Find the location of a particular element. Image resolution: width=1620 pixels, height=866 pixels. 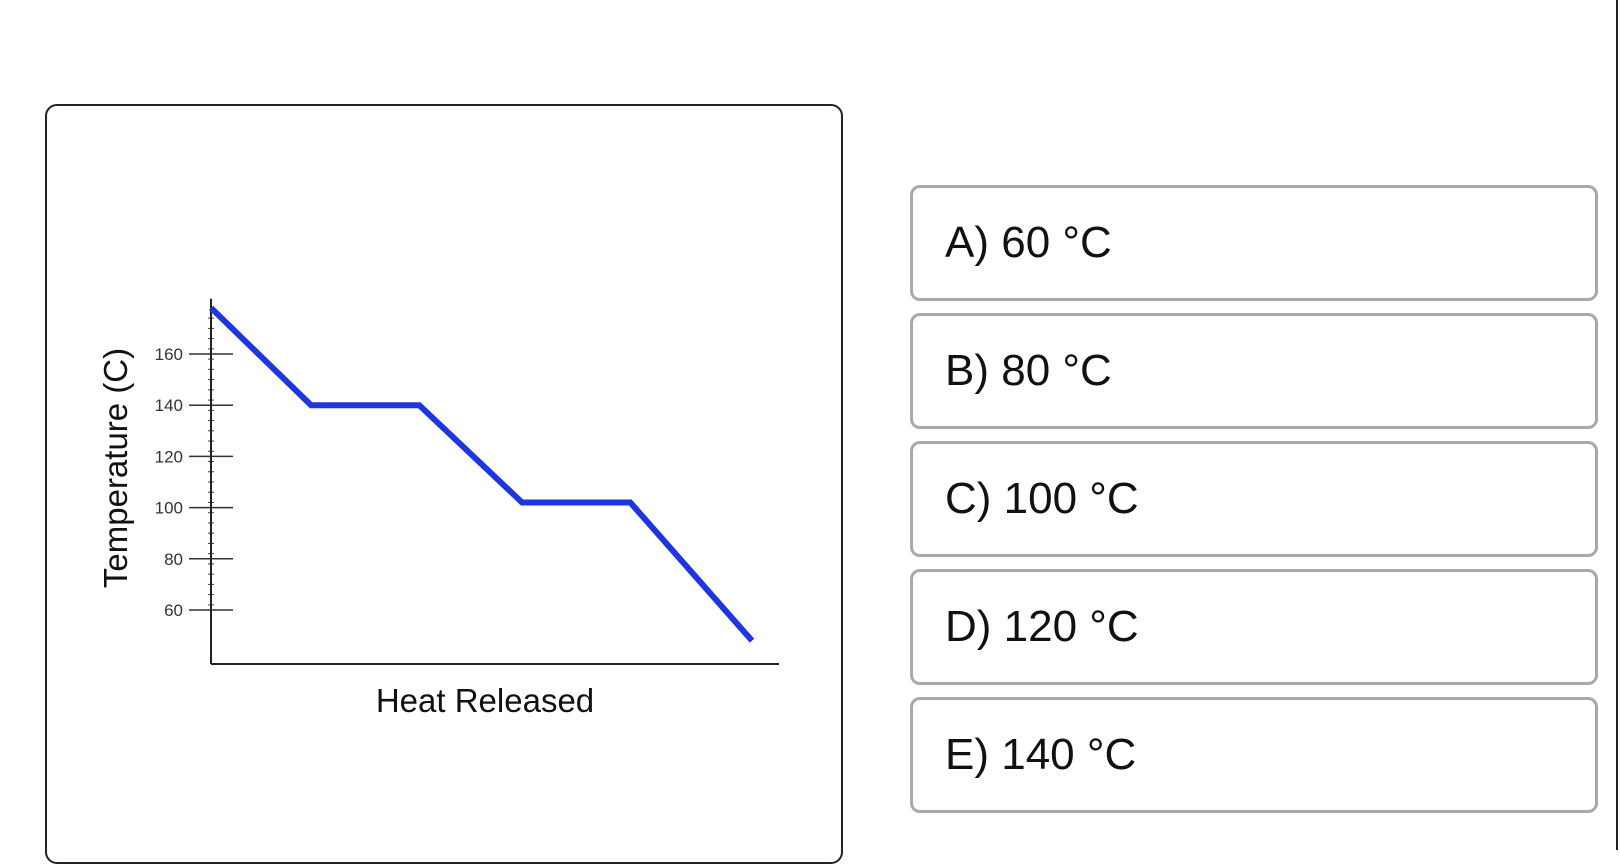

y-axis-title: Temperature (C) is located at coordinates (115, 468).